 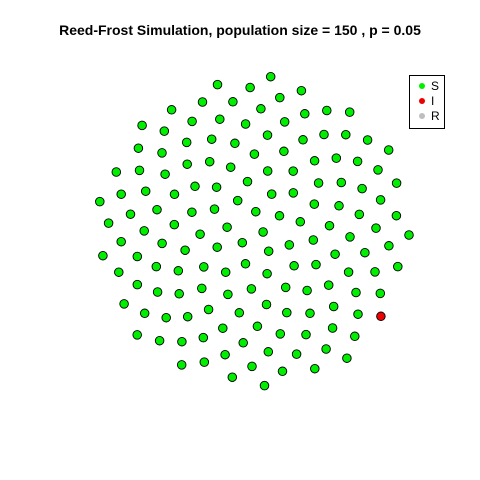 I want to click on legend-item-r: R, so click(x=427, y=116).